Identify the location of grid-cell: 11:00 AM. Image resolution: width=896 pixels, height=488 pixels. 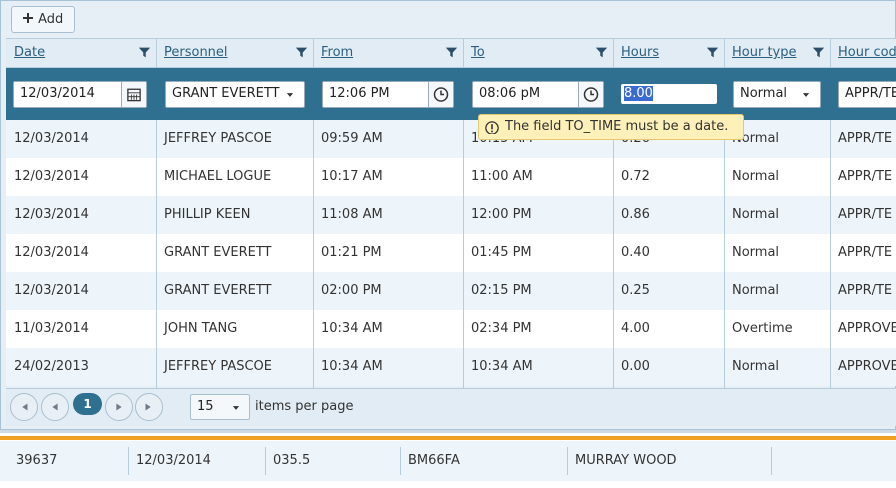
(502, 176).